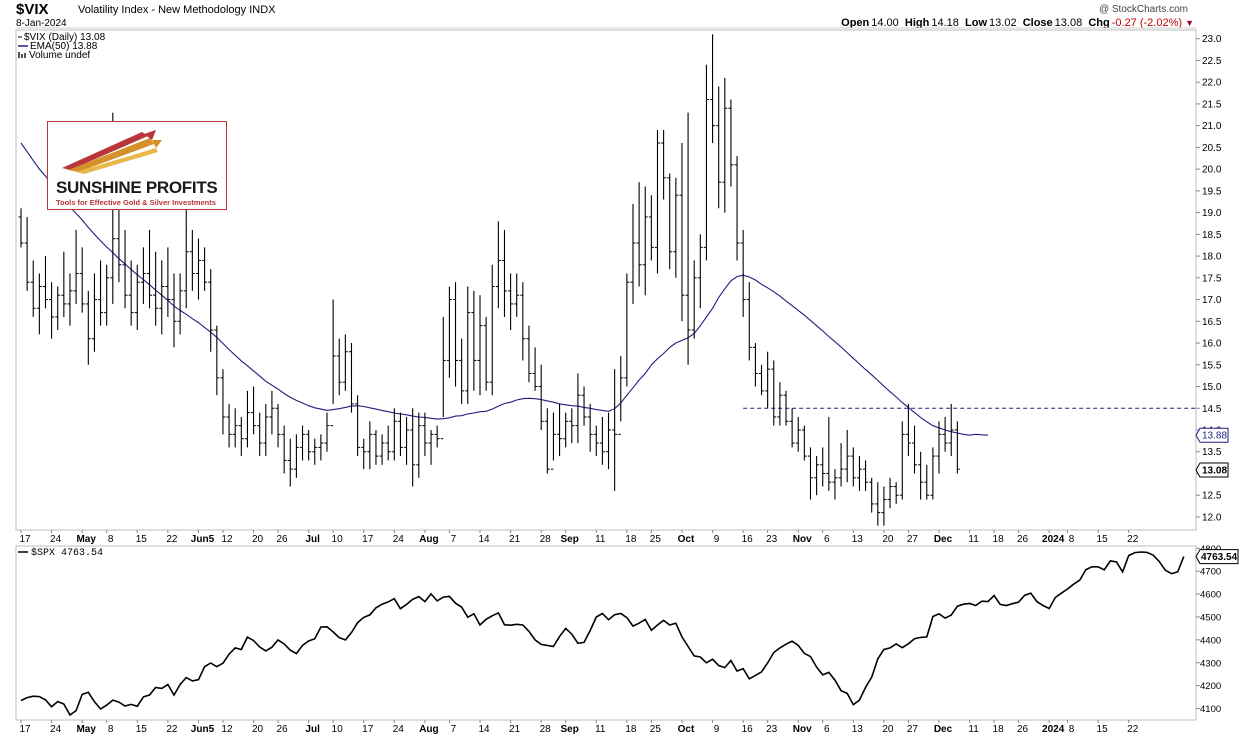 The height and width of the screenshot is (737, 1240). Describe the element at coordinates (717, 539) in the screenshot. I see `vix-x-tick-label: 9` at that location.